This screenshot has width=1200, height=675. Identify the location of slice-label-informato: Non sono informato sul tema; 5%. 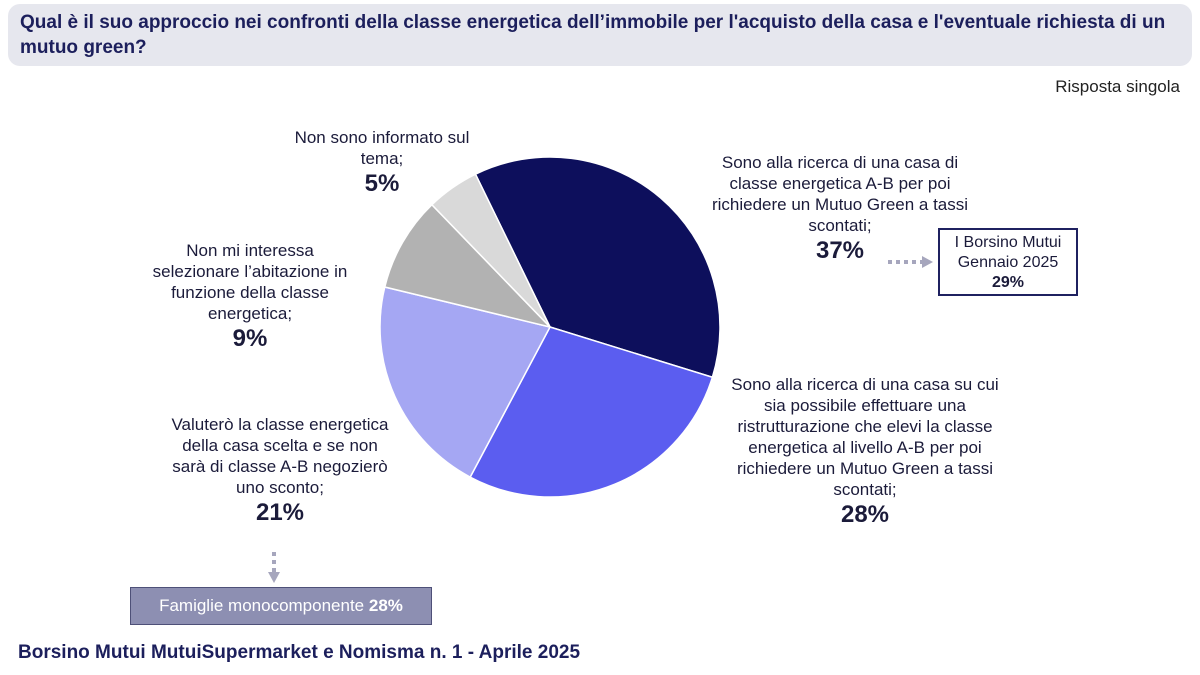
(382, 163).